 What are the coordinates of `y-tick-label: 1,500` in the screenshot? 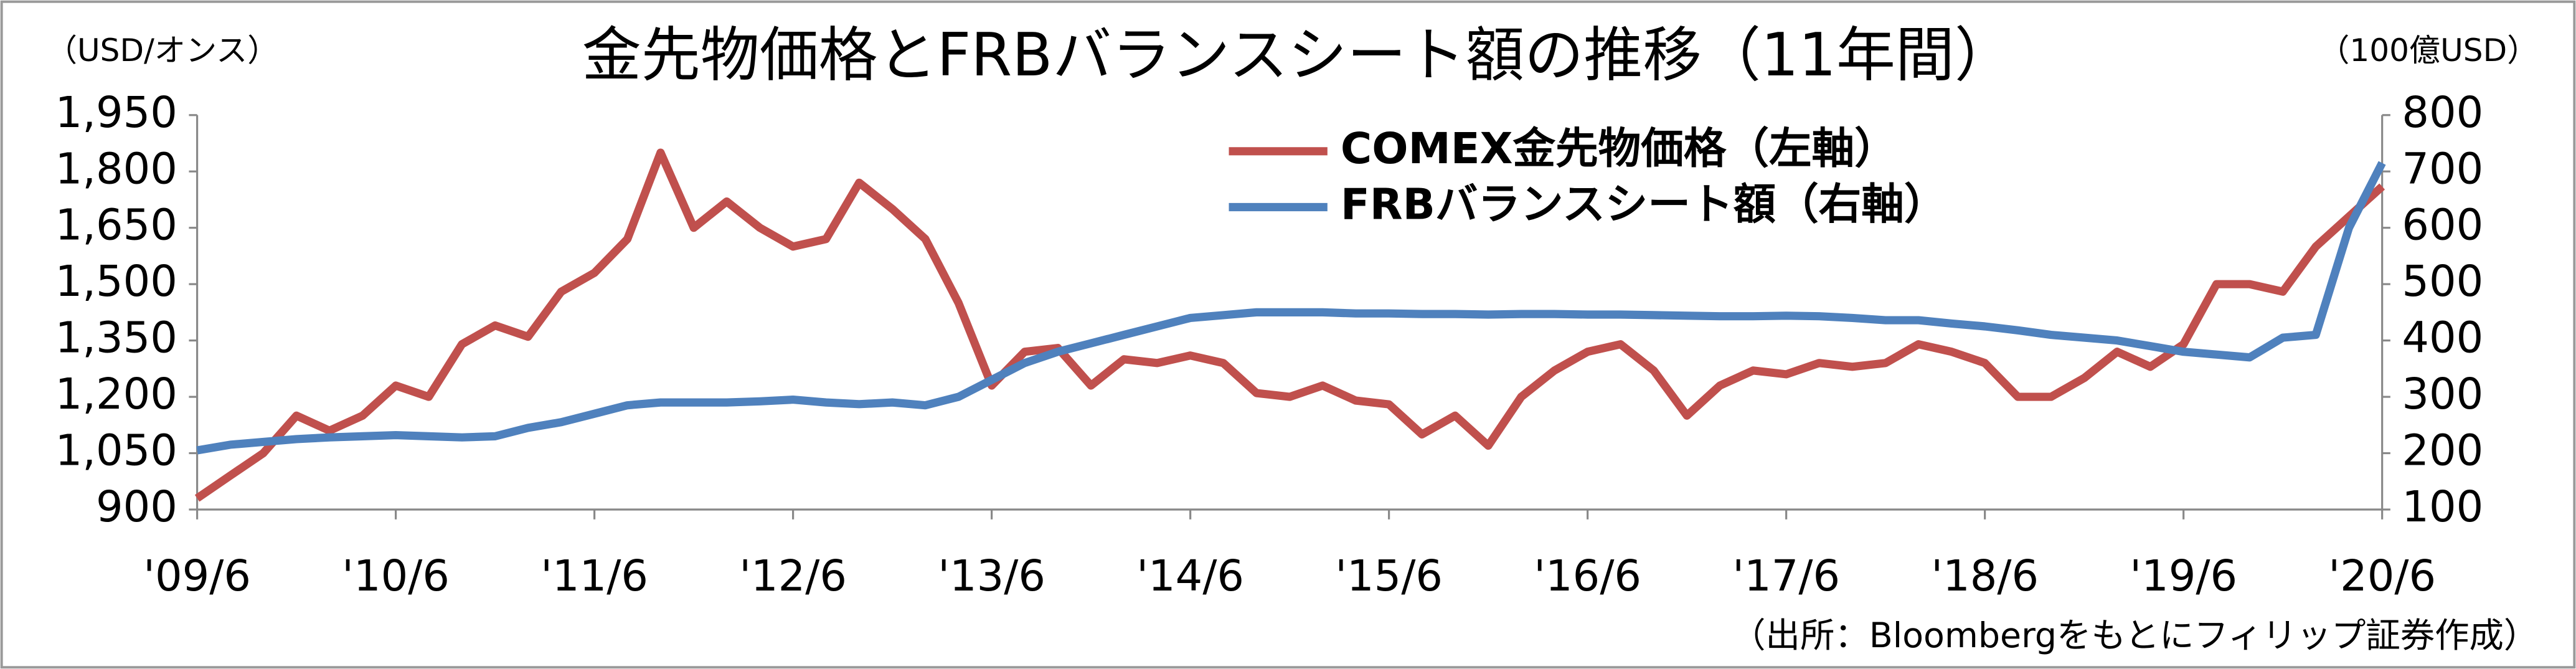 It's located at (116, 281).